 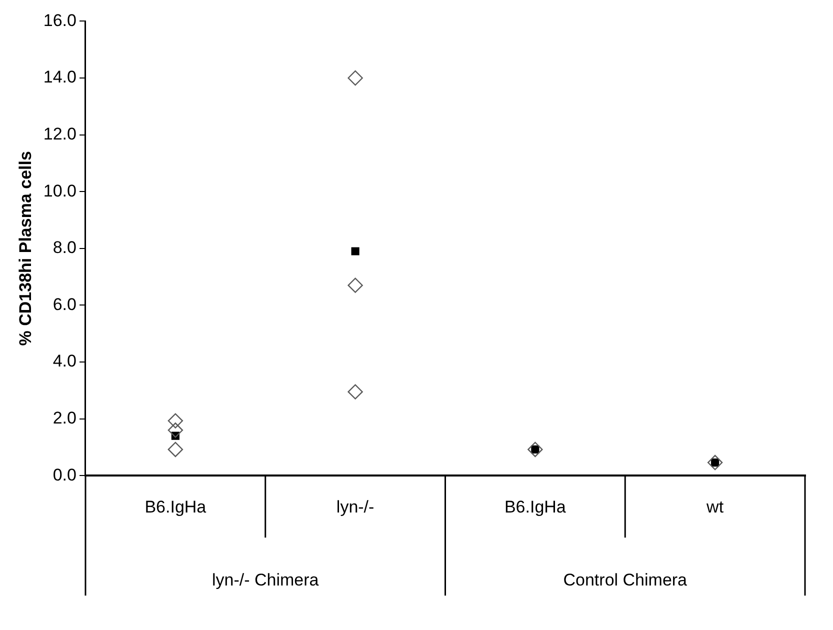 I want to click on text: lyn-/- Chimera, so click(x=266, y=580).